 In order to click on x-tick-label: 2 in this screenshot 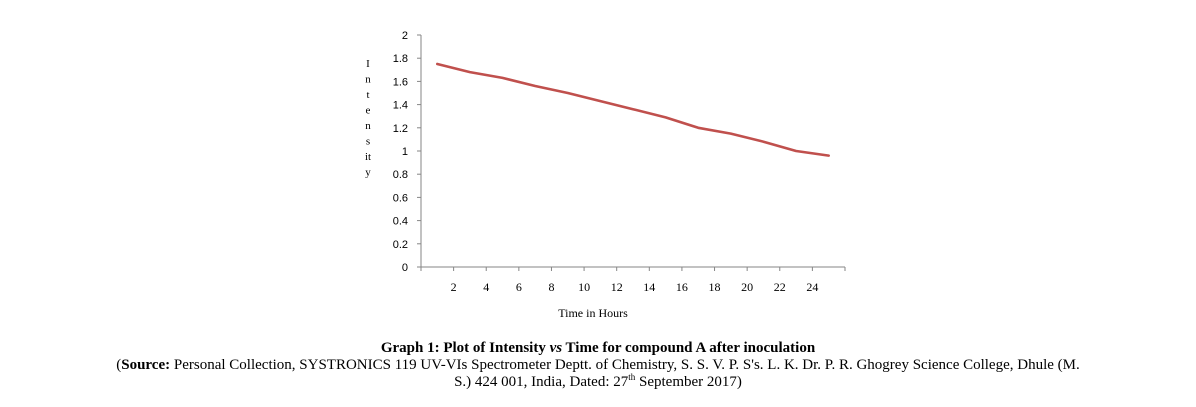, I will do `click(454, 287)`.